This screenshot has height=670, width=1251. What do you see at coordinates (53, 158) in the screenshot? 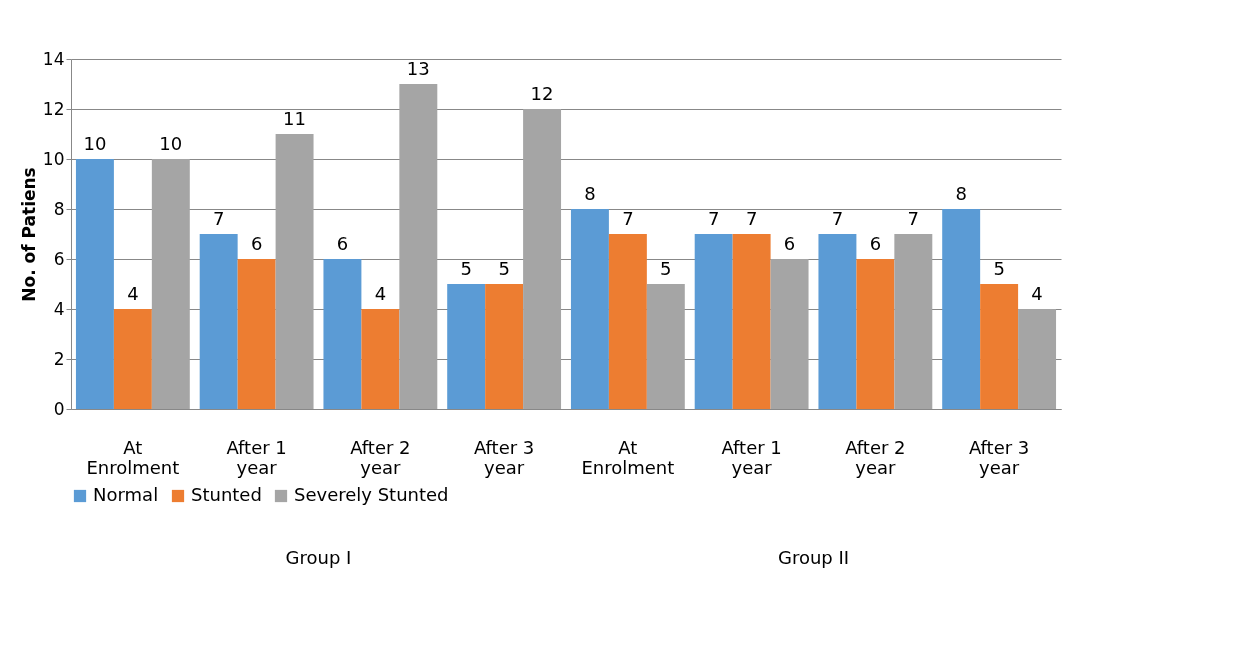
I see `y-tick-label: 10` at bounding box center [53, 158].